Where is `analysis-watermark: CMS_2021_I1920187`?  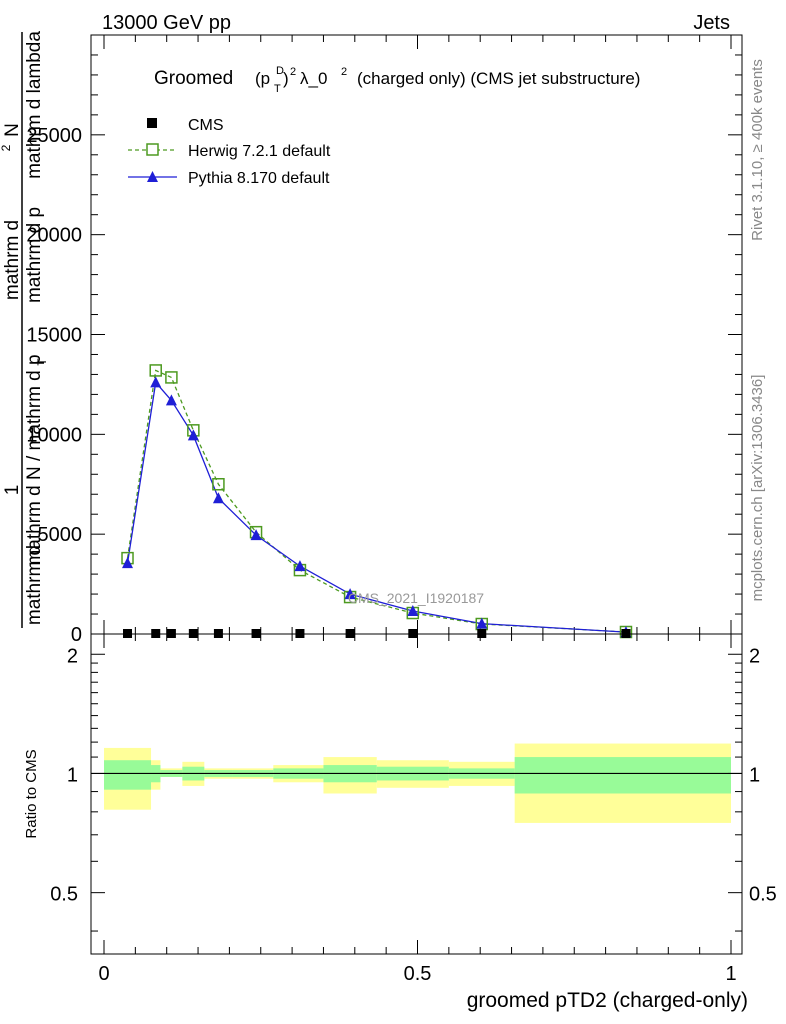
analysis-watermark: CMS_2021_I1920187 is located at coordinates (416, 598).